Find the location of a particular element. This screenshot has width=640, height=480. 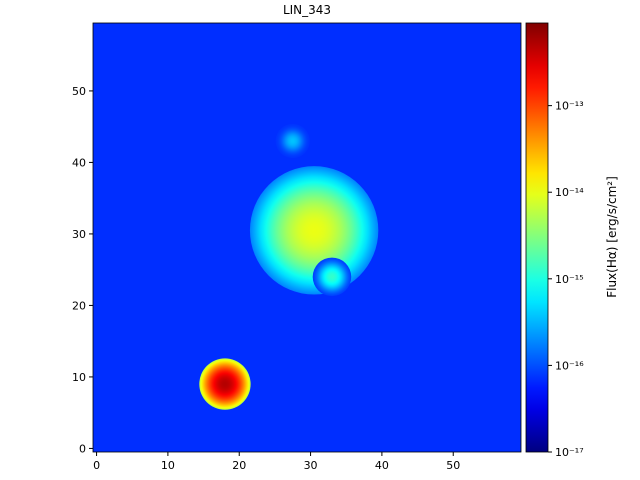

x-tick-label: 50 is located at coordinates (453, 465).